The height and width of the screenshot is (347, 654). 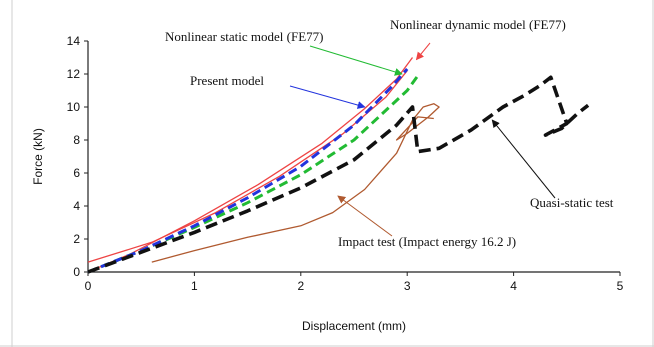 What do you see at coordinates (572, 202) in the screenshot?
I see `annotation-label-3: Quasi-static test` at bounding box center [572, 202].